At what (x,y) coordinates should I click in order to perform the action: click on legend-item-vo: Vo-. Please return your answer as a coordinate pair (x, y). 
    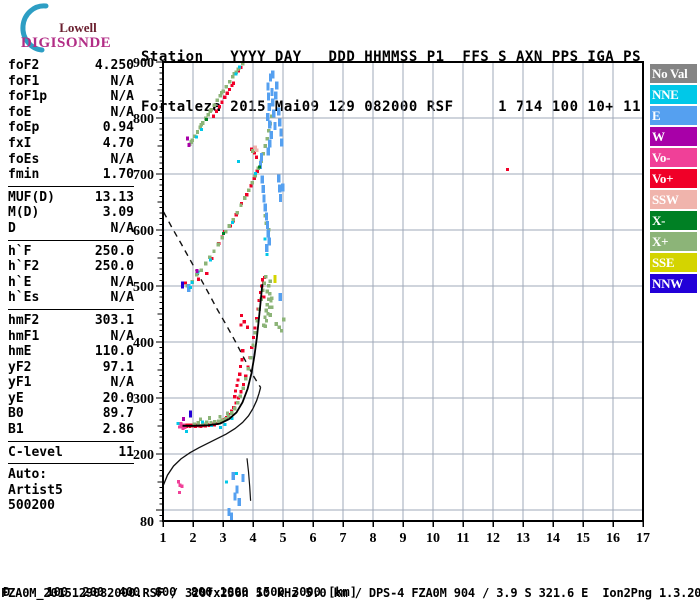
    Looking at the image, I should click on (673, 157).